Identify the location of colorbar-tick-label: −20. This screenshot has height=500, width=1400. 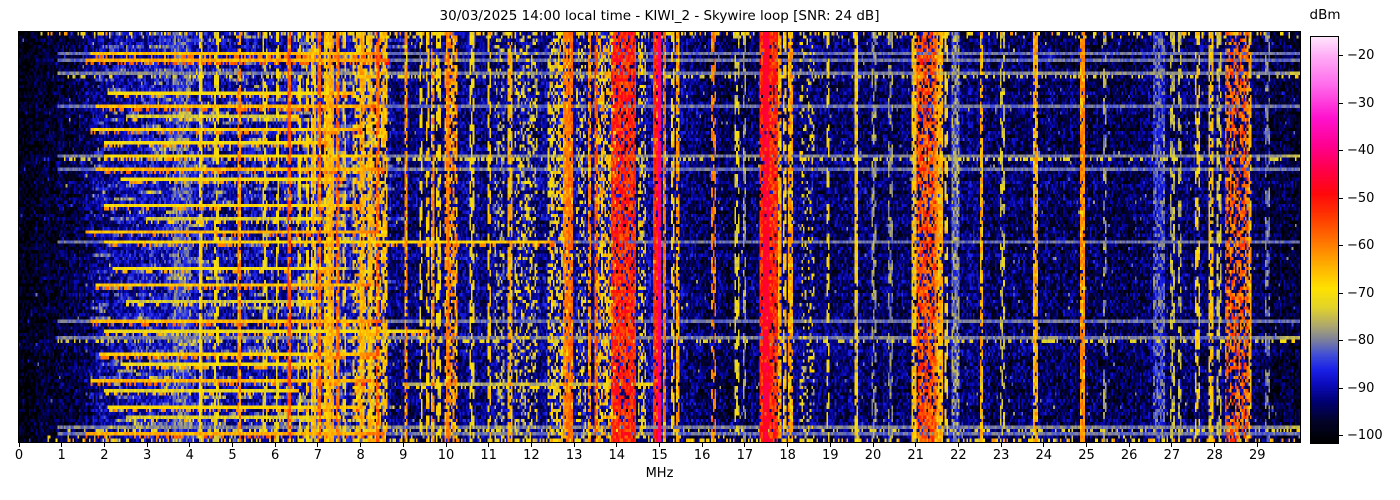
(1361, 56).